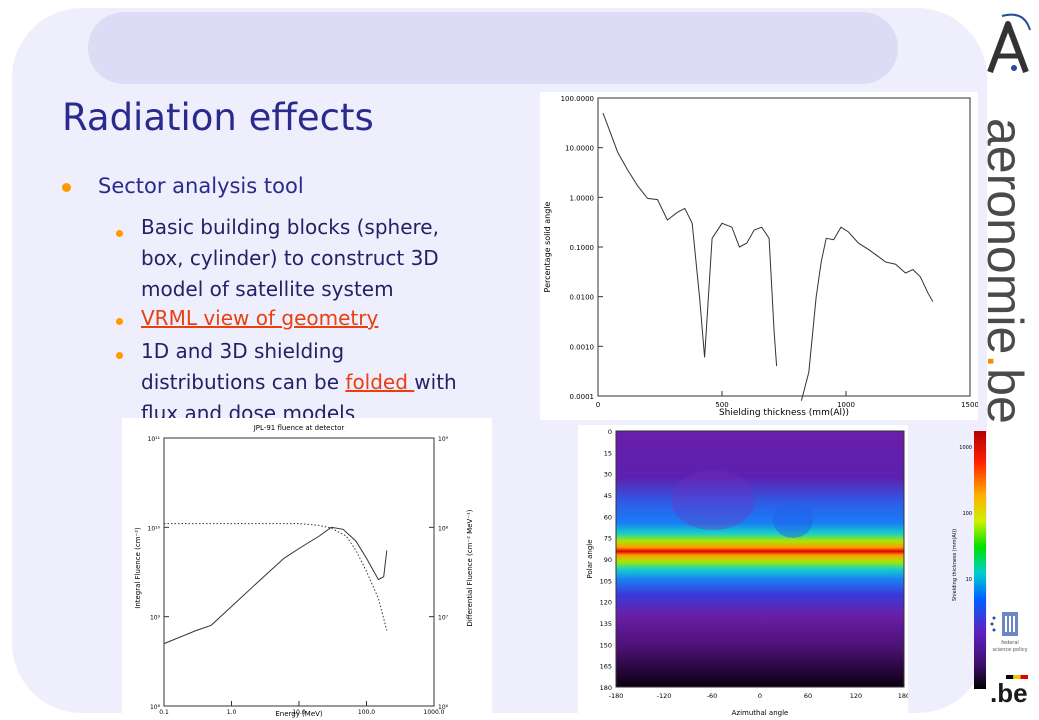 The image size is (1039, 720). I want to click on vrml-geometry-link: VRML view of geometry, so click(260, 318).